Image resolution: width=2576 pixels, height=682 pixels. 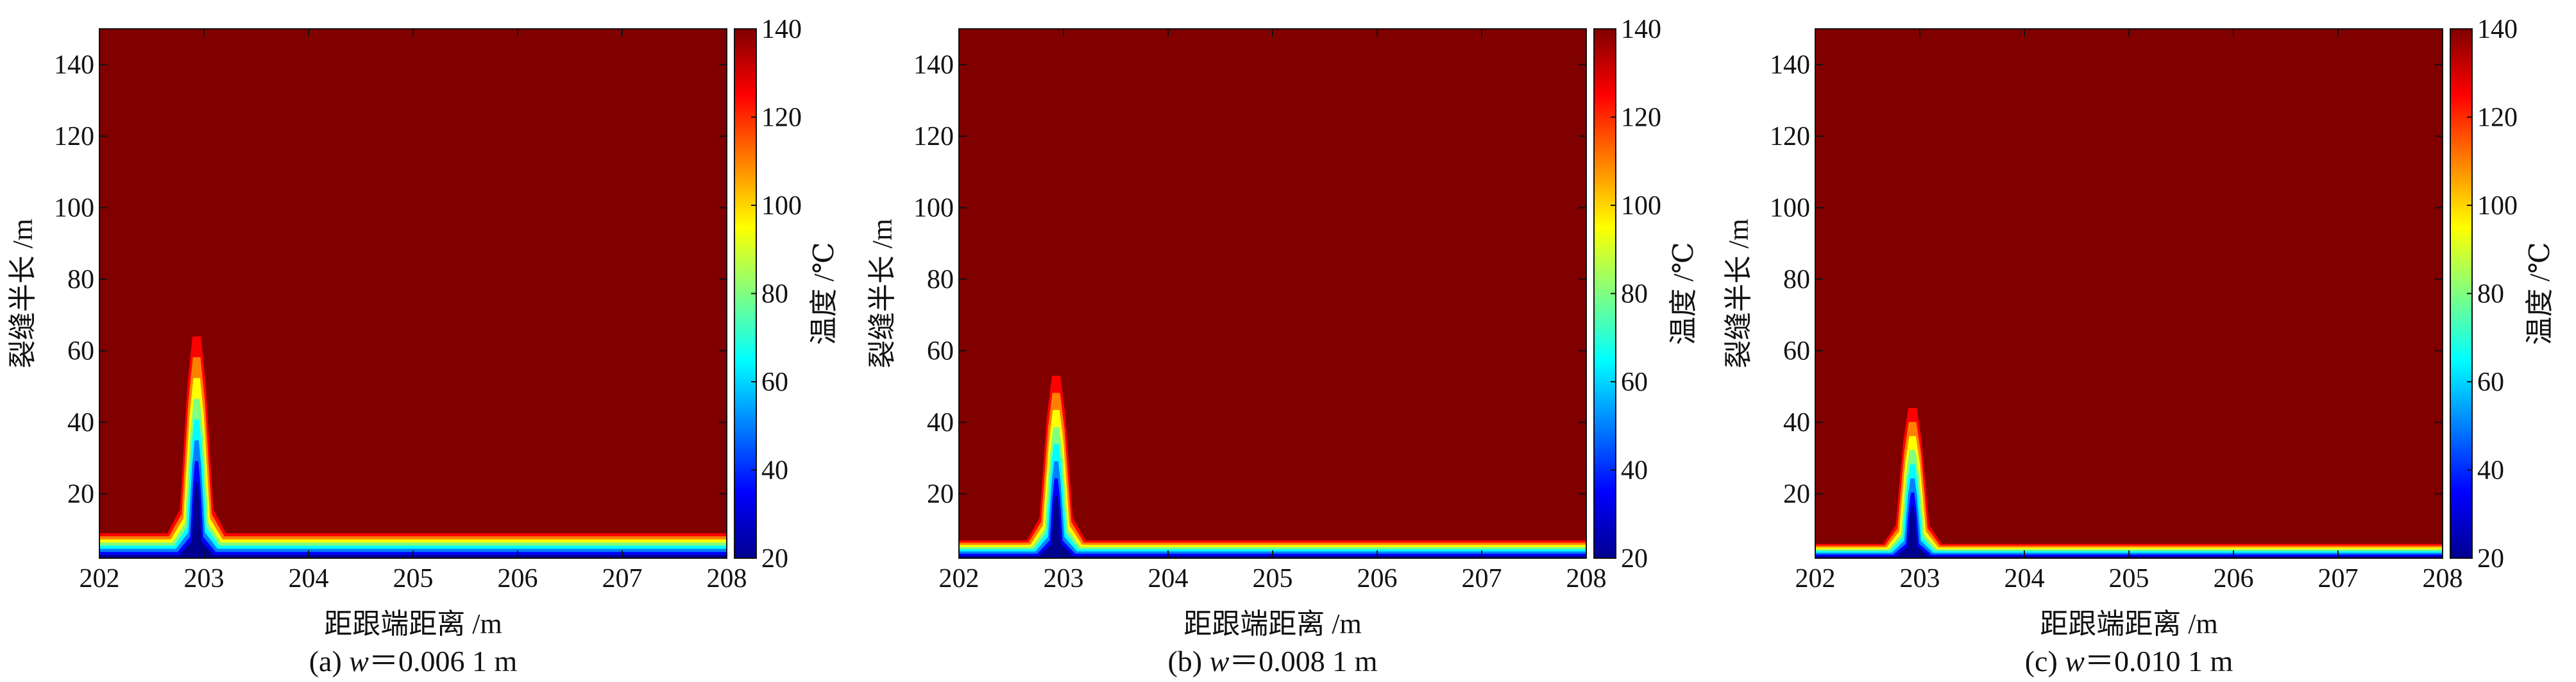 What do you see at coordinates (1188, 661) in the screenshot?
I see `caption-prefix: (b)` at bounding box center [1188, 661].